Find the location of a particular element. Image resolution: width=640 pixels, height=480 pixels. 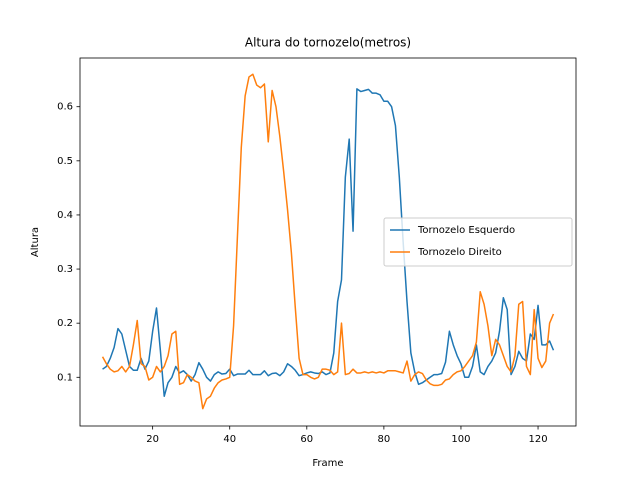

y-tick-label: 0.2 is located at coordinates (65, 323).